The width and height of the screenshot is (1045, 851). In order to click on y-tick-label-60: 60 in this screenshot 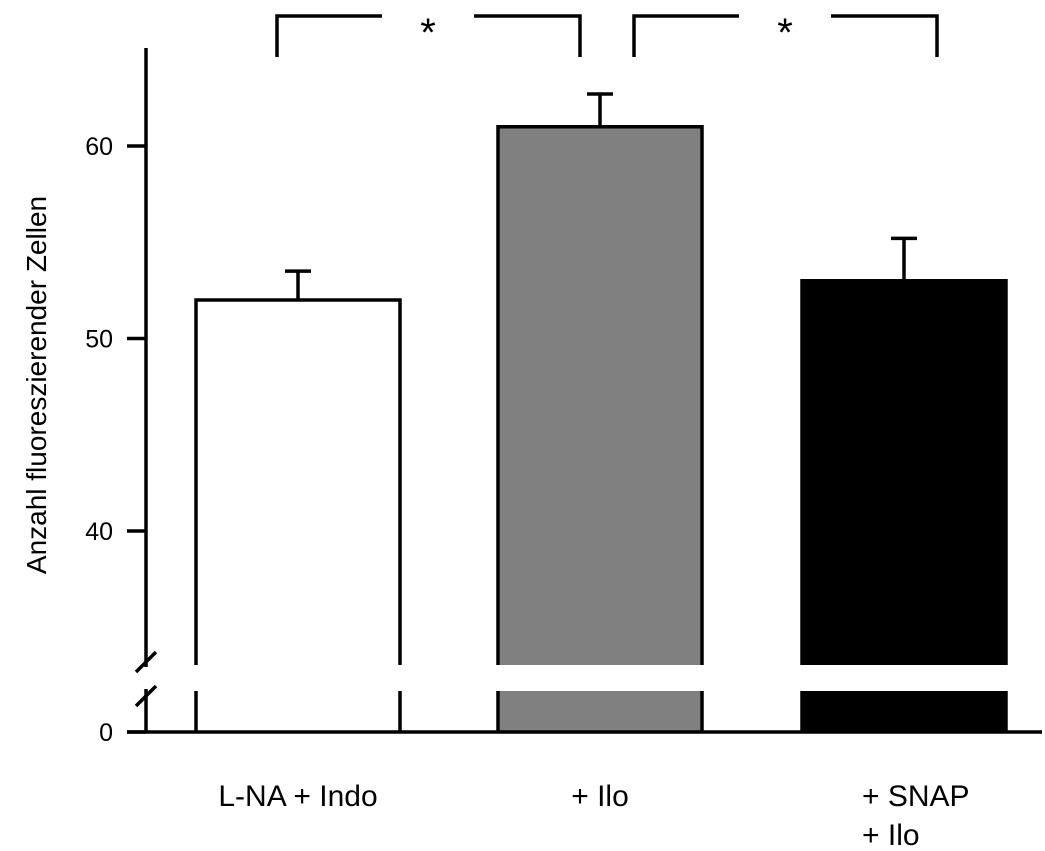, I will do `click(99, 147)`.